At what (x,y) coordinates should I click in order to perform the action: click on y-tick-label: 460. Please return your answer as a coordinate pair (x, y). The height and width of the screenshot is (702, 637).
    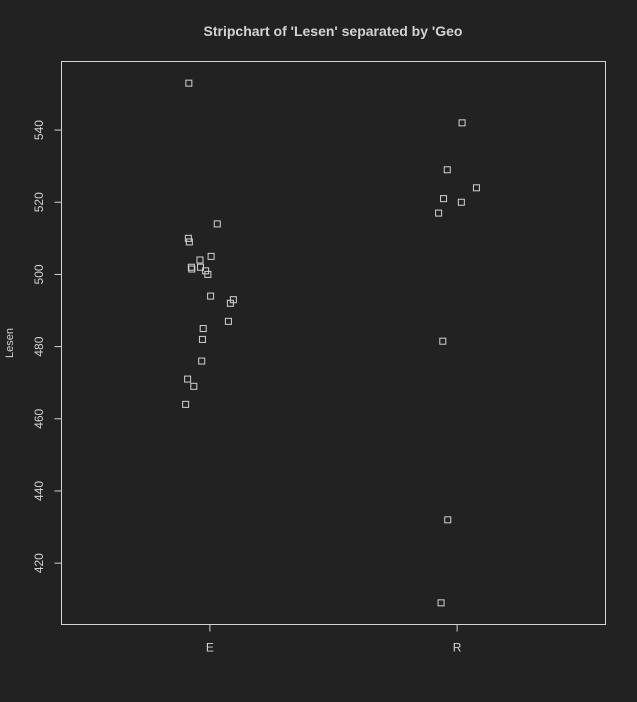
    Looking at the image, I should click on (39, 418).